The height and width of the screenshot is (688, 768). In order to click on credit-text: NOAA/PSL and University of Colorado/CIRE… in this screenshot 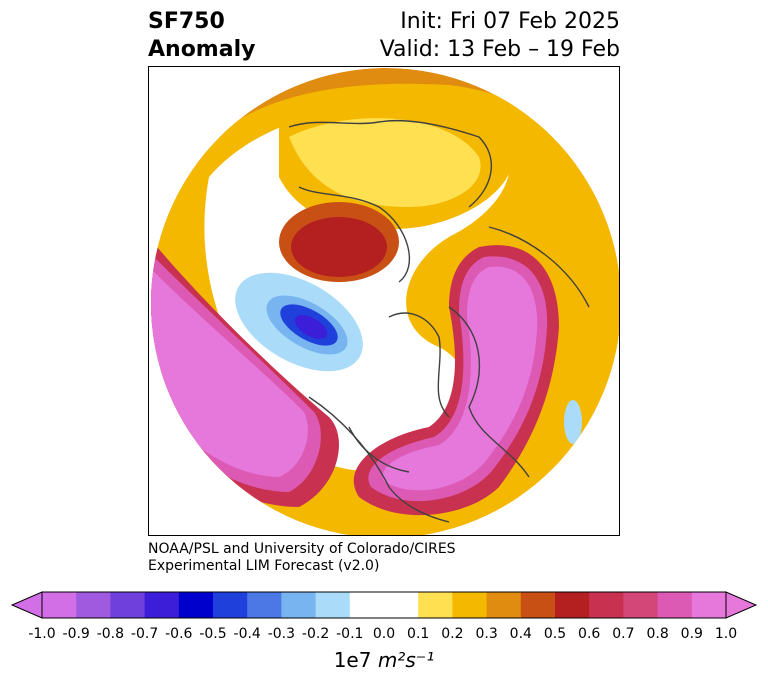, I will do `click(302, 558)`.